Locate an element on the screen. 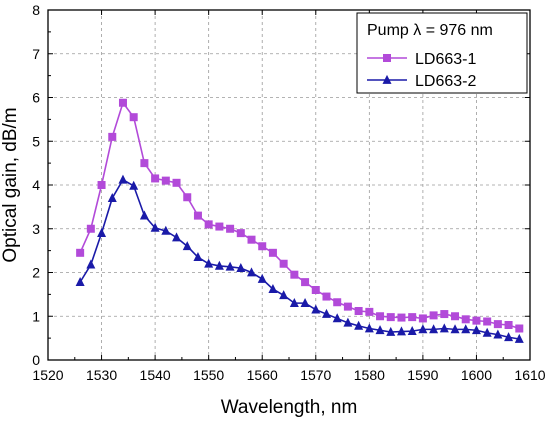 The width and height of the screenshot is (550, 426). x-tick-label: 1540 is located at coordinates (155, 375).